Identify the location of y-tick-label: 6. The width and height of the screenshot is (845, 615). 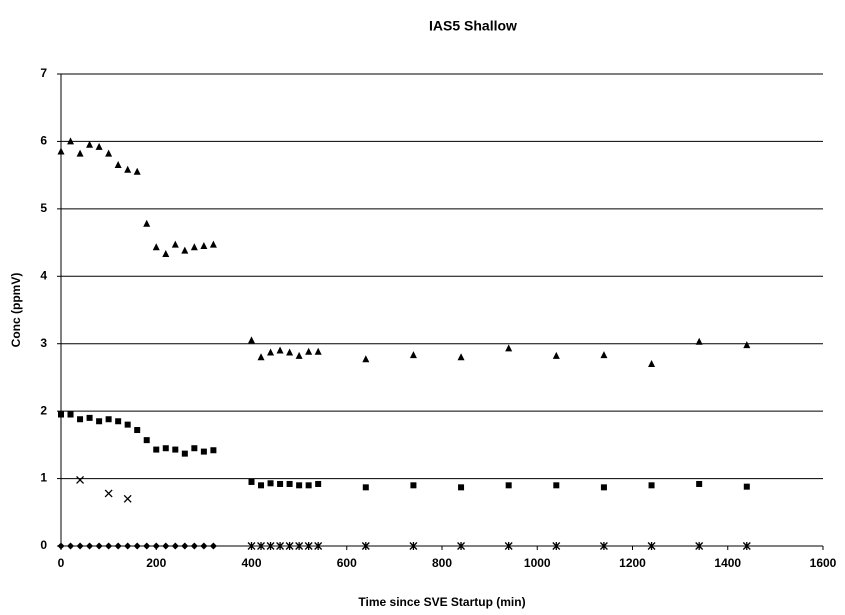
(43, 141).